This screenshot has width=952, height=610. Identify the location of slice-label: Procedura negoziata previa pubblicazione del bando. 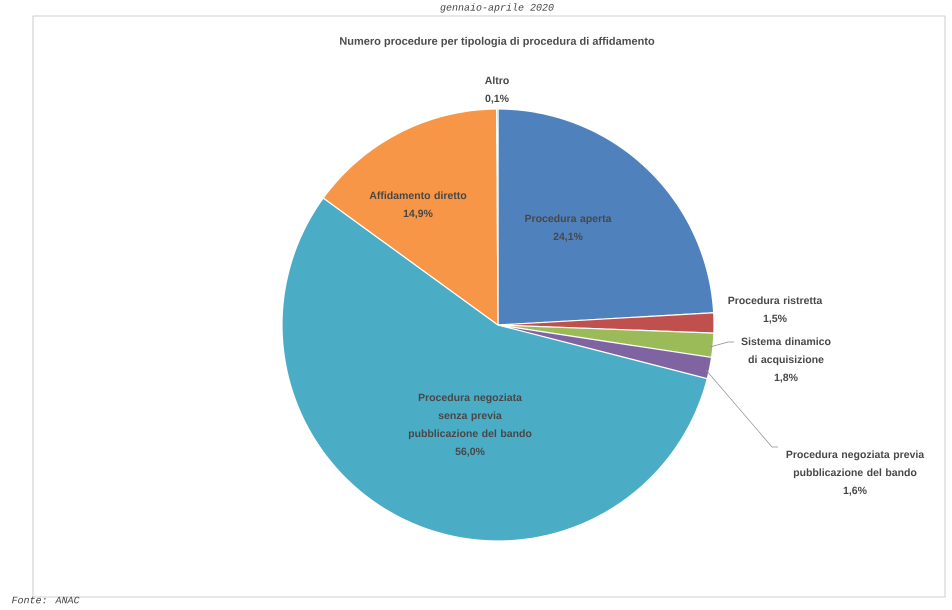
(855, 464).